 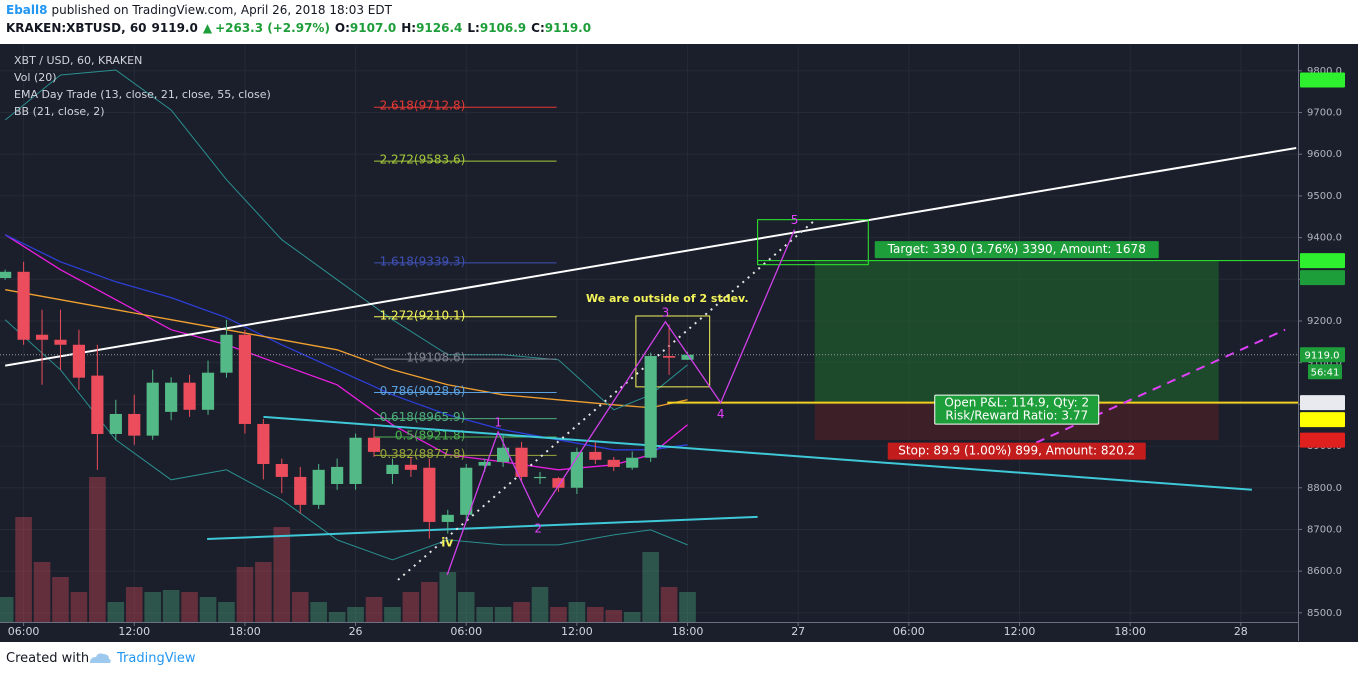 What do you see at coordinates (1016, 403) in the screenshot?
I see `position-label: Open P&L: 114.9, Qty: 2` at bounding box center [1016, 403].